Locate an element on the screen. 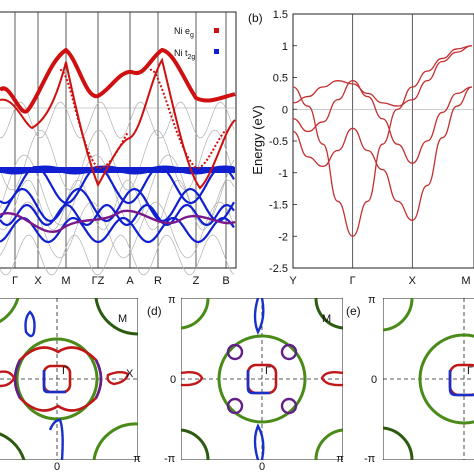  d-ytick-pi: π is located at coordinates (172, 300).